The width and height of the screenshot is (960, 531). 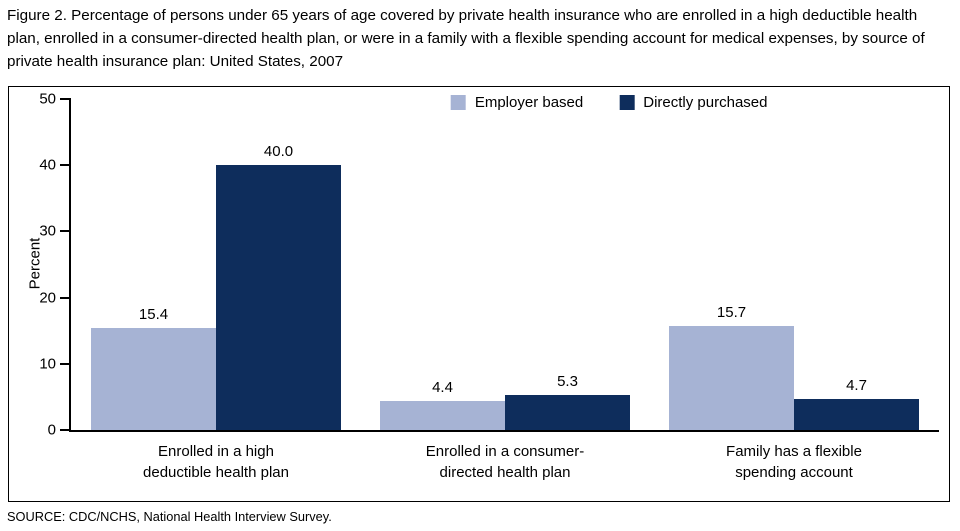 I want to click on bar-value-directly-purchased-3: 4.7, so click(x=856, y=385).